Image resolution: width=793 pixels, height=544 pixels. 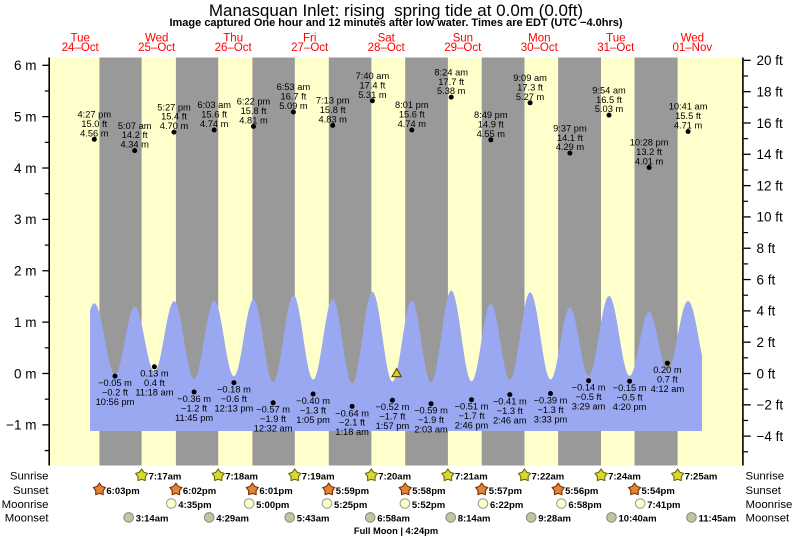 What do you see at coordinates (234, 399) in the screenshot?
I see `svg-text: −0.6 ft` at bounding box center [234, 399].